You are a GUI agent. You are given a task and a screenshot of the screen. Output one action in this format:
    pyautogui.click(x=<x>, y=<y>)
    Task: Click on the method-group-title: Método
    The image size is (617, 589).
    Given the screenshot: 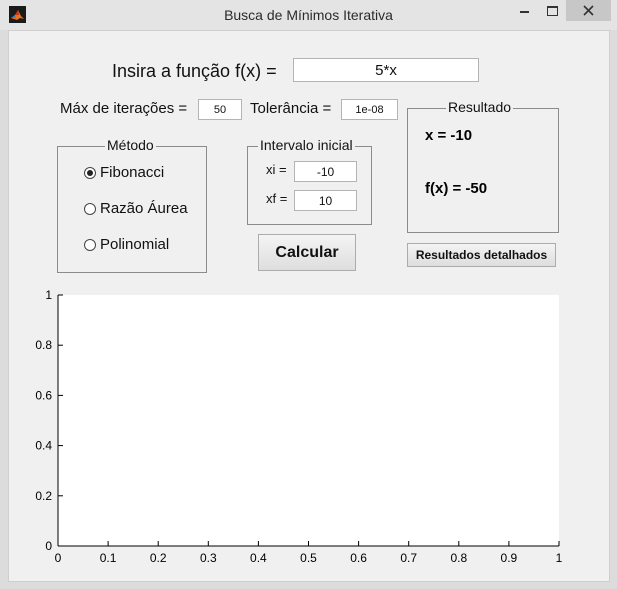 What is the action you would take?
    pyautogui.click(x=130, y=145)
    